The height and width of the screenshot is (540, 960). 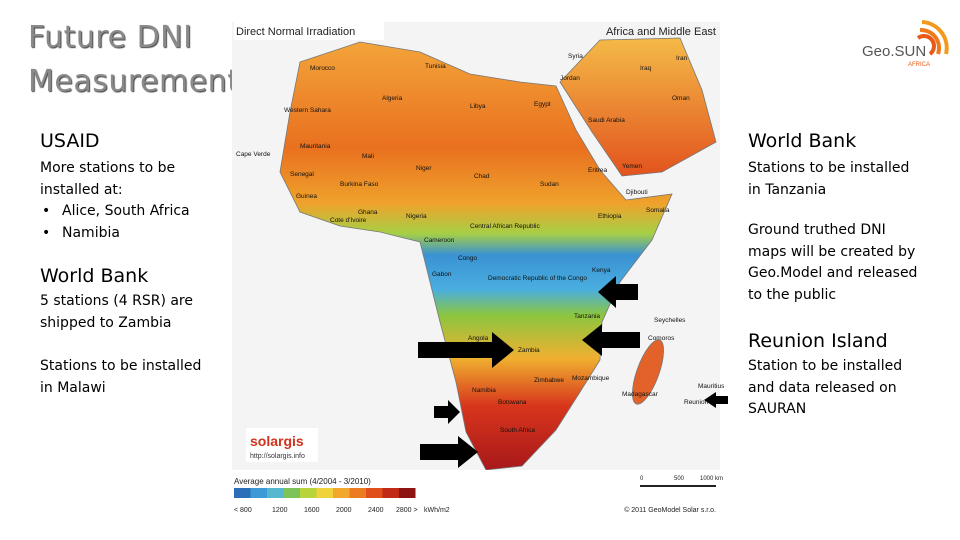 What do you see at coordinates (253, 154) in the screenshot?
I see `place-label: Cape Verde` at bounding box center [253, 154].